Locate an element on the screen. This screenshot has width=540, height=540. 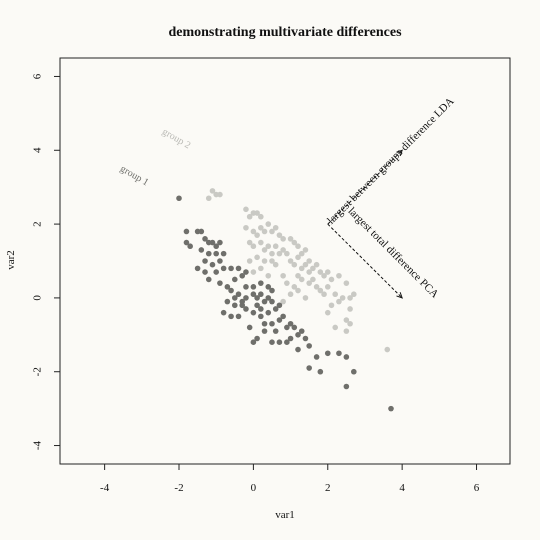
x-tick-label: 0 is located at coordinates (254, 488).